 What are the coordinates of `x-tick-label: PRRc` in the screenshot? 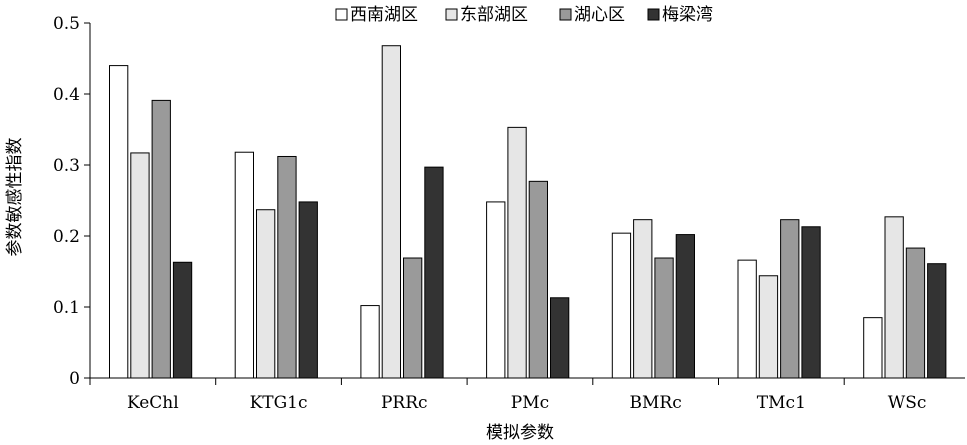 It's located at (404, 403).